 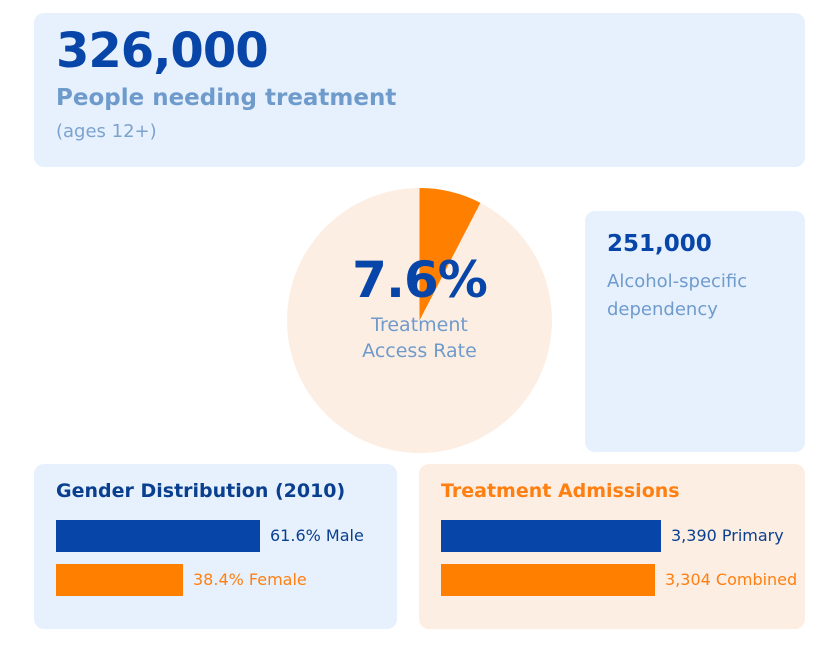 I want to click on access-rate-value: 7.6%, so click(x=420, y=280).